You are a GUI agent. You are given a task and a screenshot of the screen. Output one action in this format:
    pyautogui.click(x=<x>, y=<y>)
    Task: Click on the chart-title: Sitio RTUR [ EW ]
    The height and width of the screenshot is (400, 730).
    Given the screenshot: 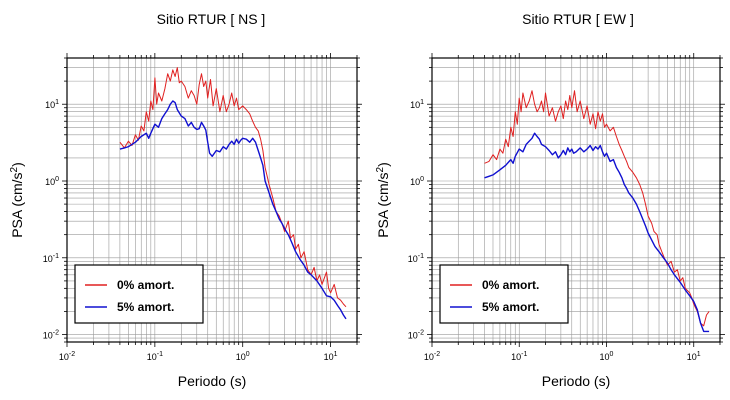 What is the action you would take?
    pyautogui.click(x=578, y=19)
    